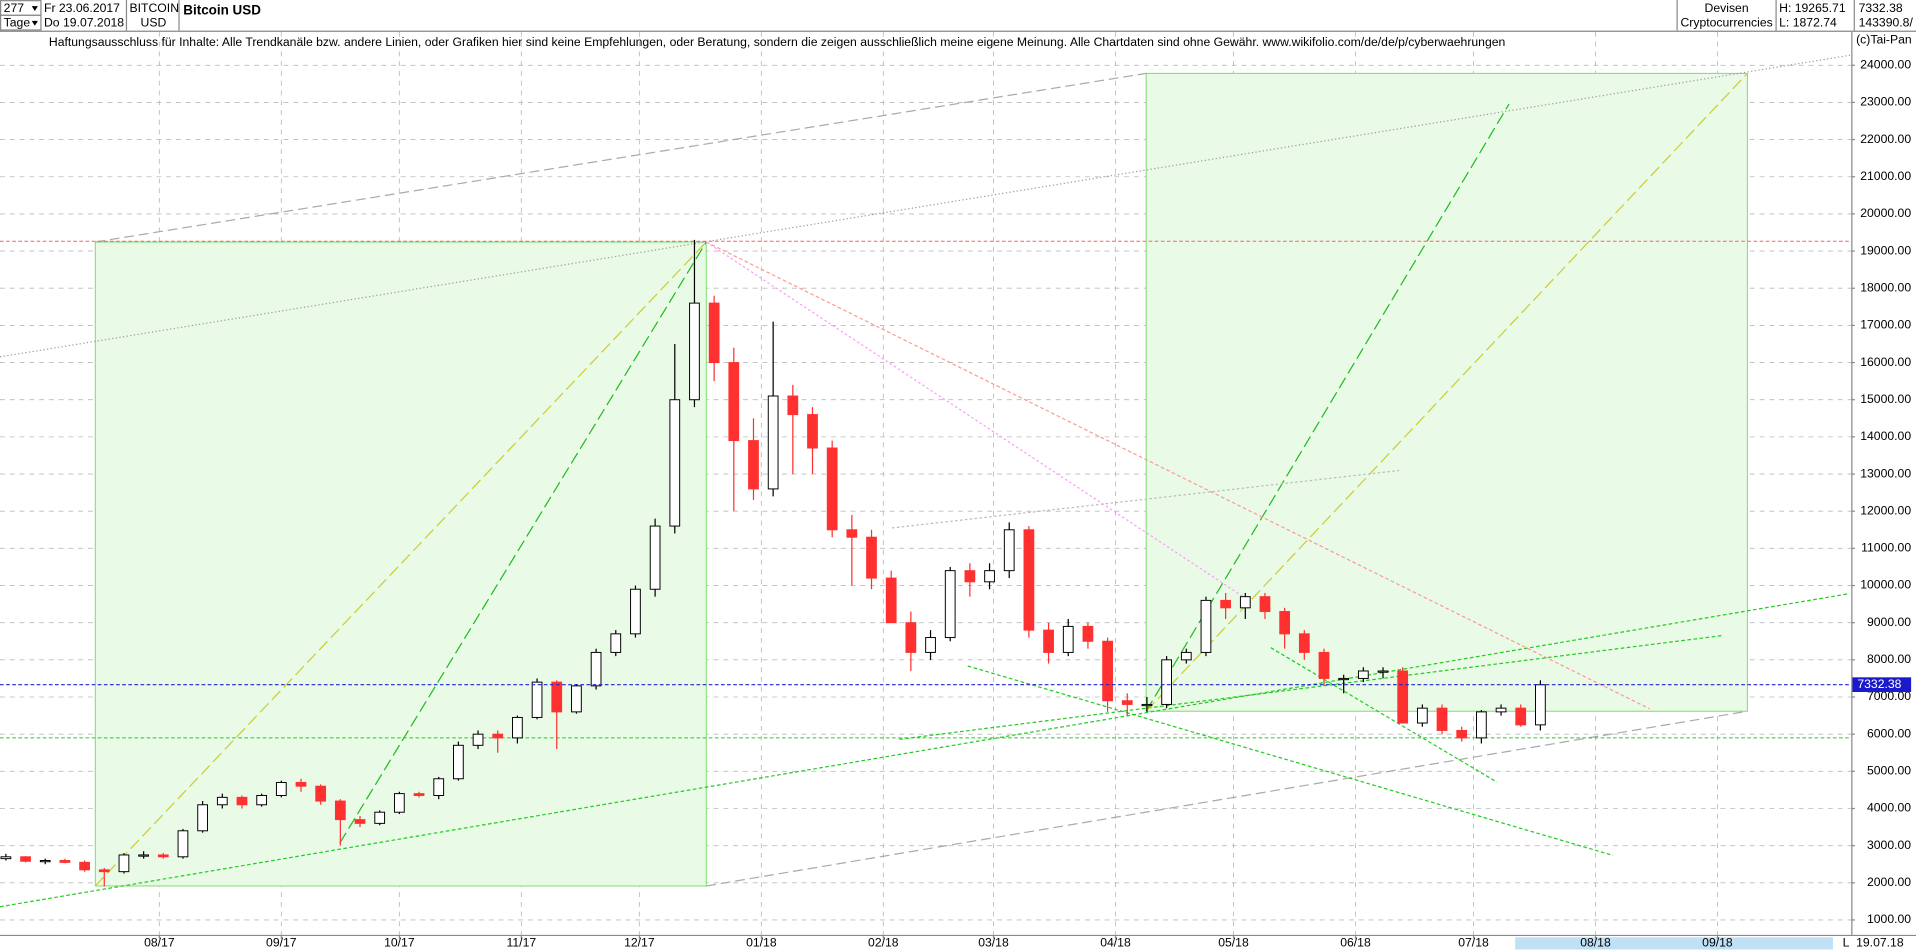 The image size is (1916, 952). What do you see at coordinates (1885, 213) in the screenshot?
I see `y-tick-label: 20000.00` at bounding box center [1885, 213].